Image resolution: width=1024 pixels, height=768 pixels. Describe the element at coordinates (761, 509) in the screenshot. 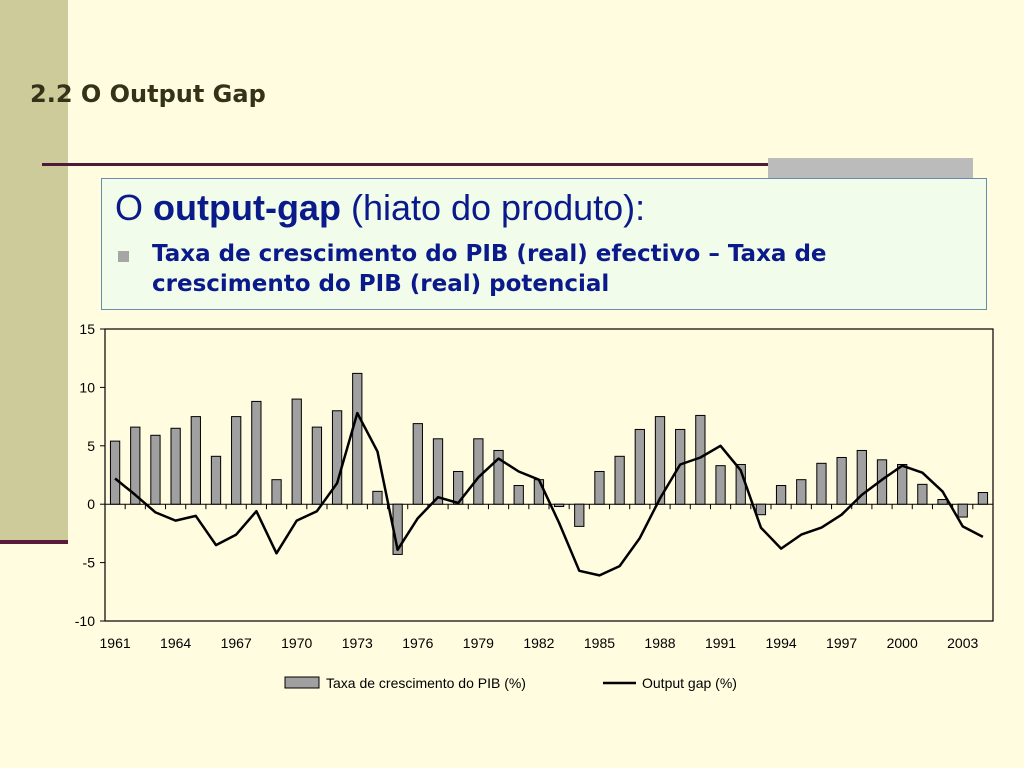

I see `bar-1993` at that location.